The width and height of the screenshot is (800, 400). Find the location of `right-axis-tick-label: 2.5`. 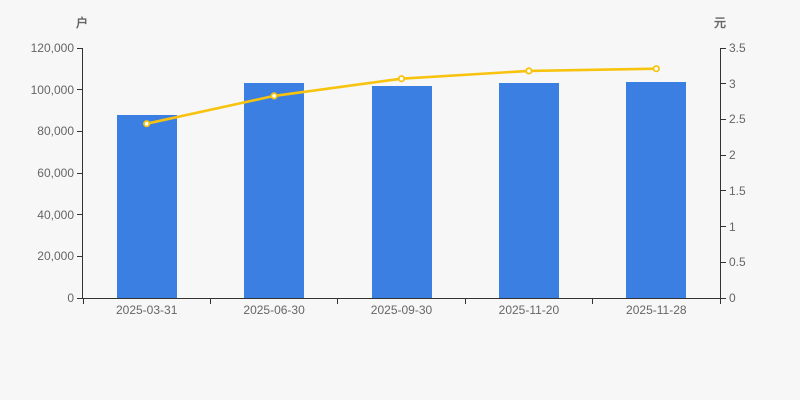

right-axis-tick-label: 2.5 is located at coordinates (737, 119).